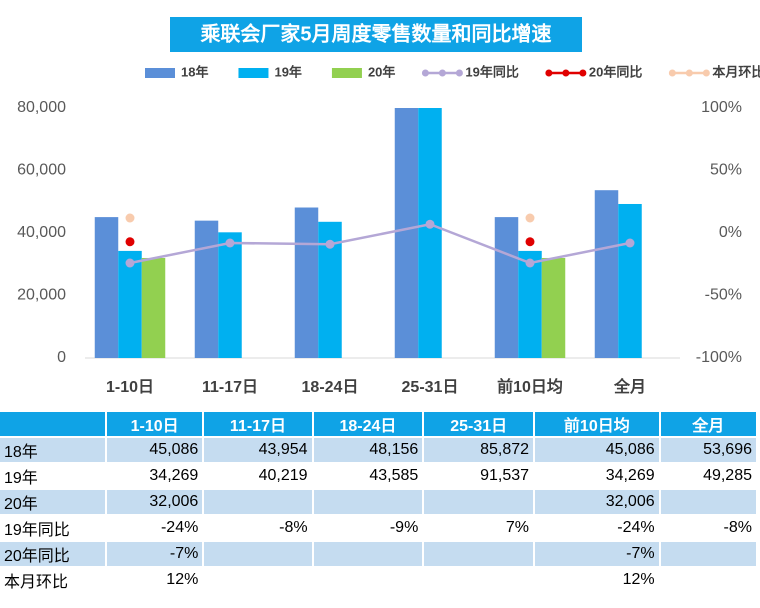  Describe the element at coordinates (194, 71) in the screenshot. I see `legend-label: 18年` at that location.